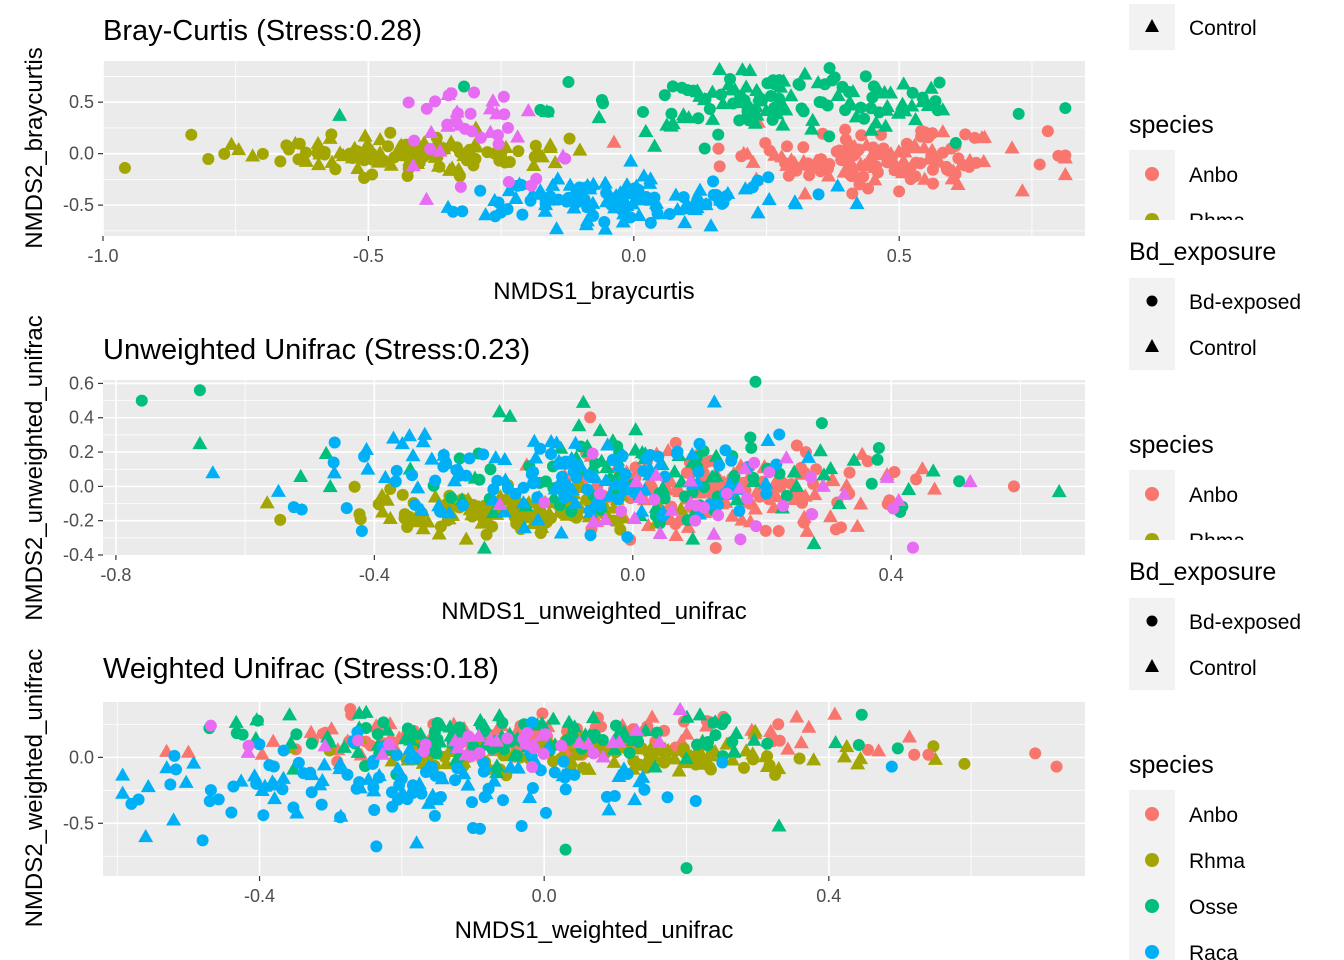 The height and width of the screenshot is (960, 1344). Describe the element at coordinates (1215, 624) in the screenshot. I see `legend-bd-exposure-3: Bd_exposure Bd-exposed Control` at that location.